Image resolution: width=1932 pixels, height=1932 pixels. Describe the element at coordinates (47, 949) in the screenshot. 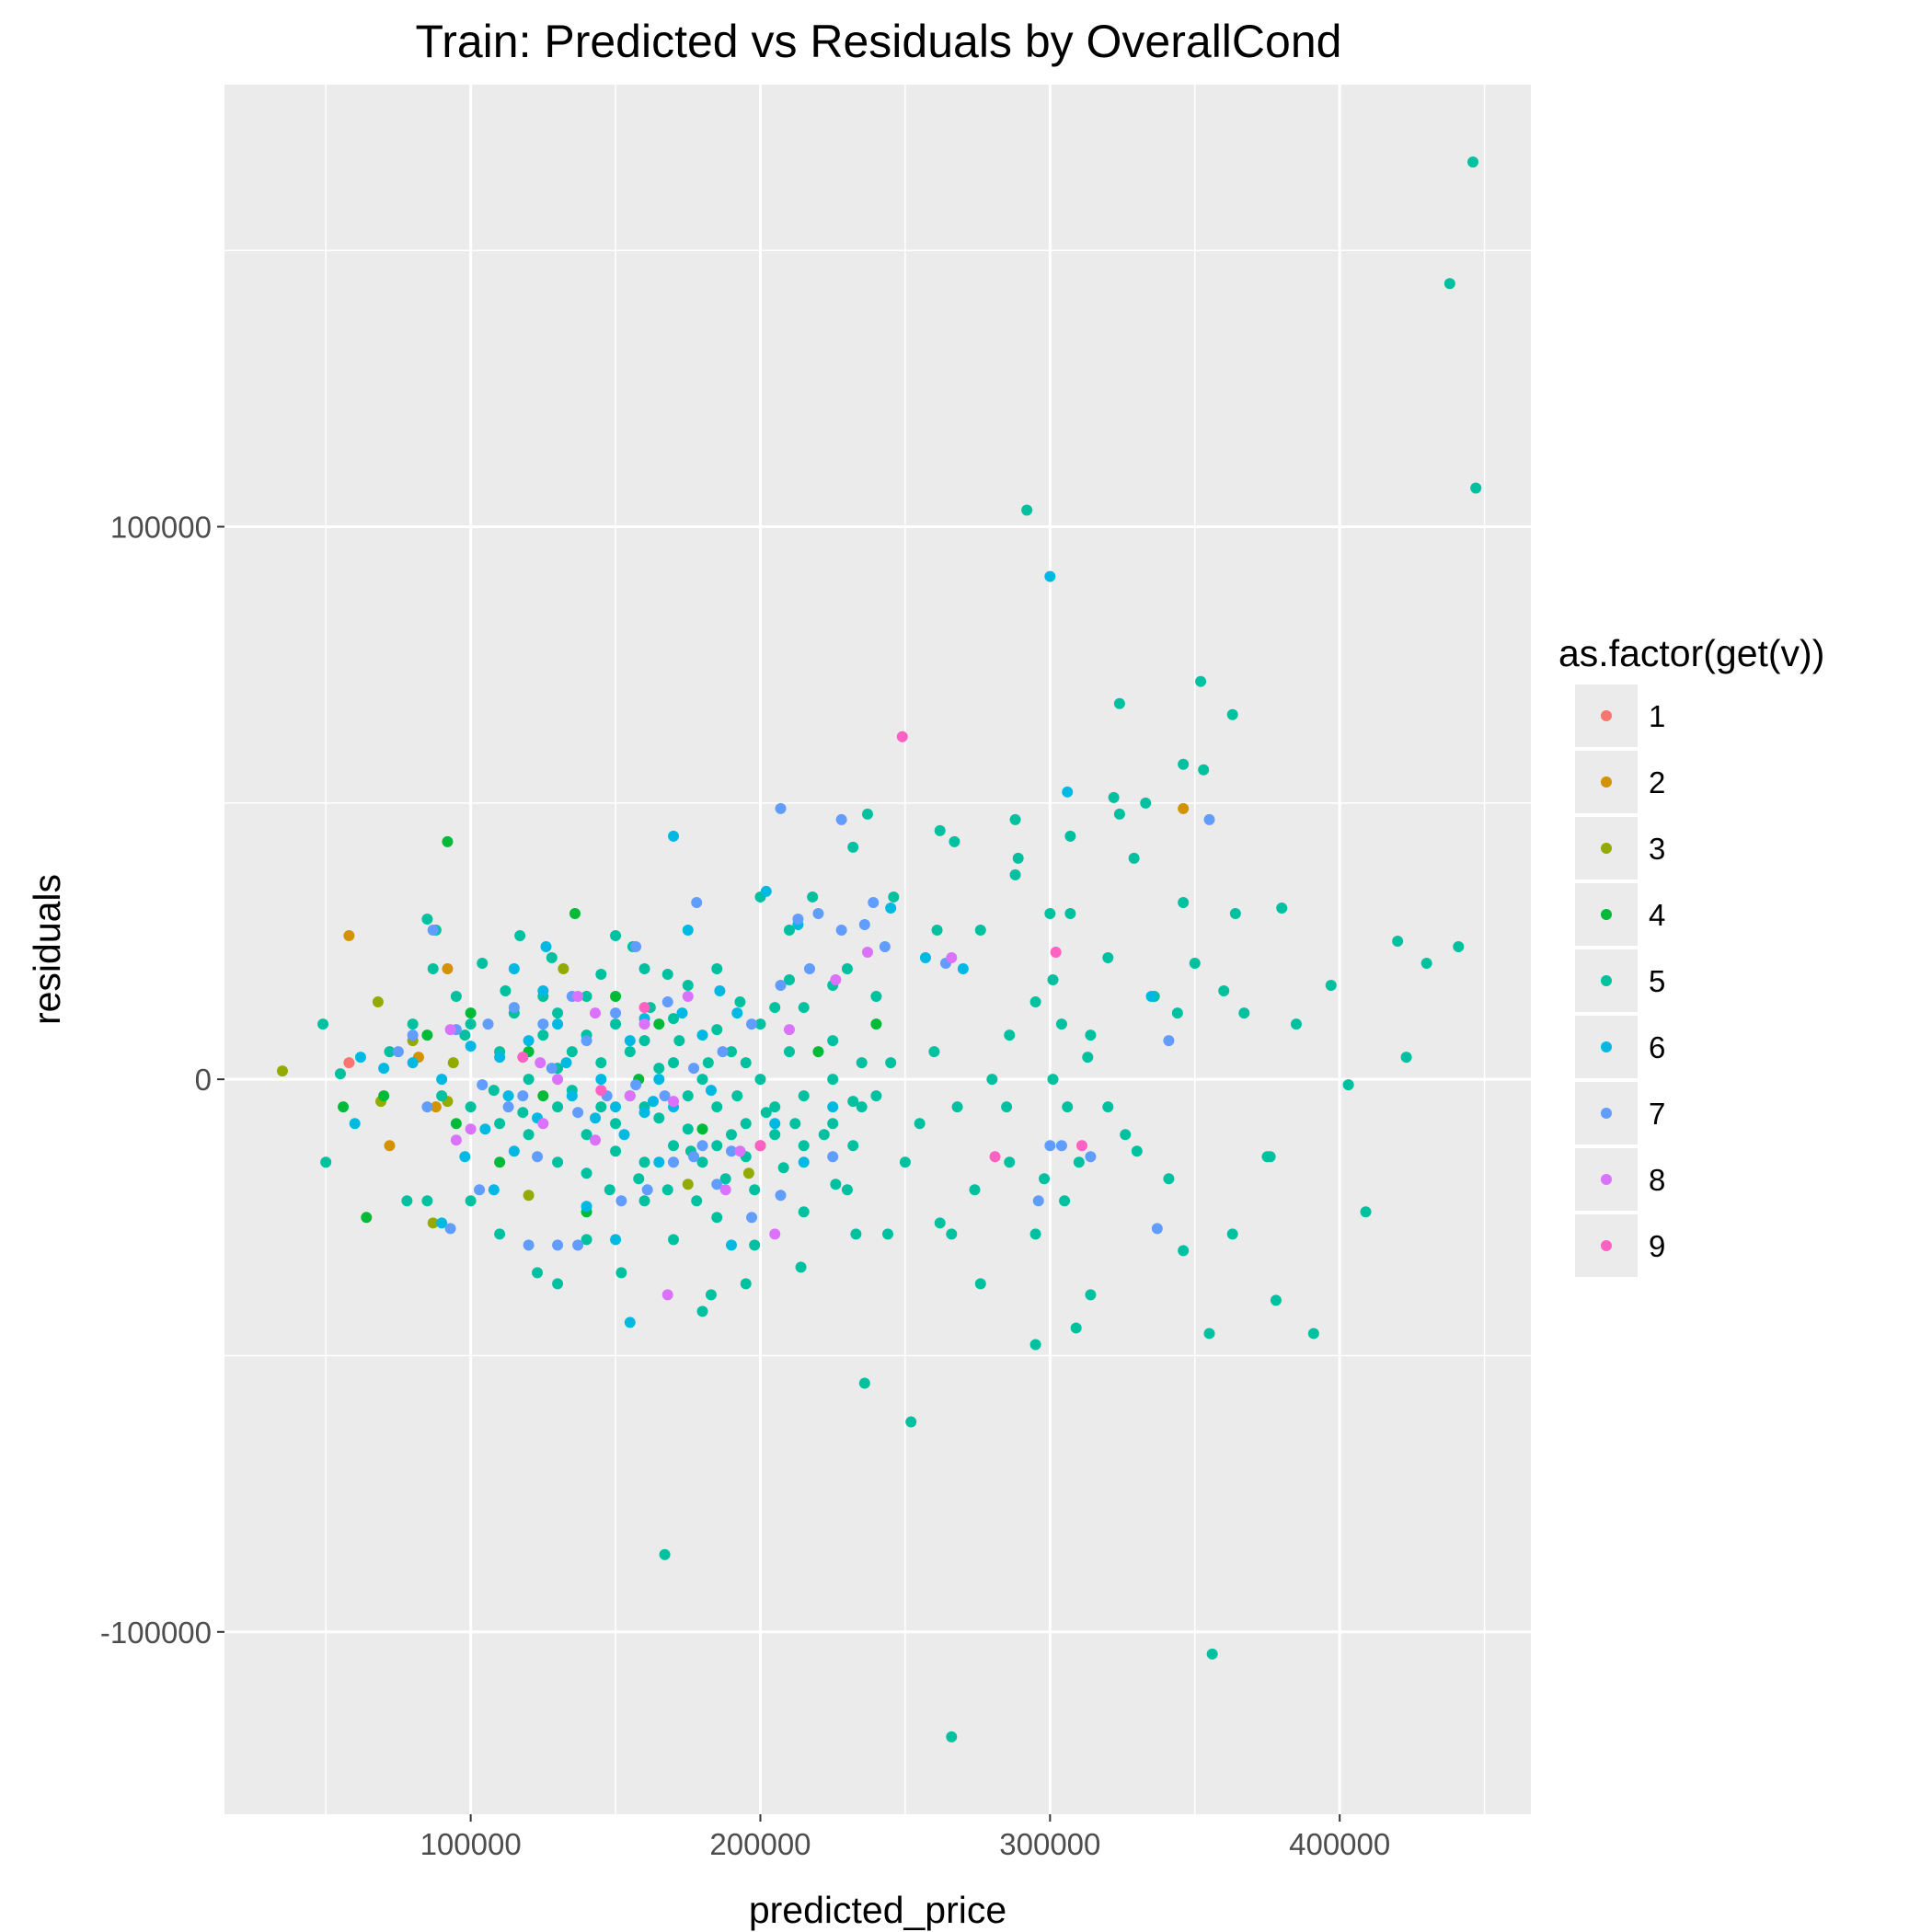

I see `y-axis-title: residuals` at that location.